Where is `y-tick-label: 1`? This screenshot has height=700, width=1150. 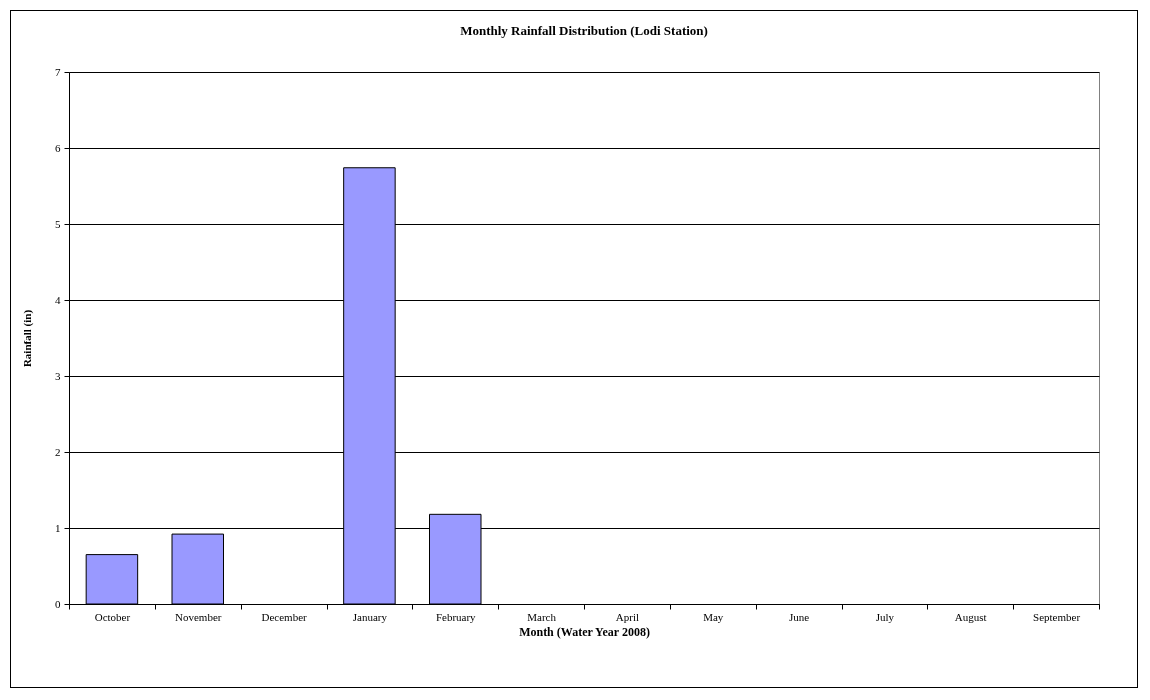
y-tick-label: 1 is located at coordinates (58, 527).